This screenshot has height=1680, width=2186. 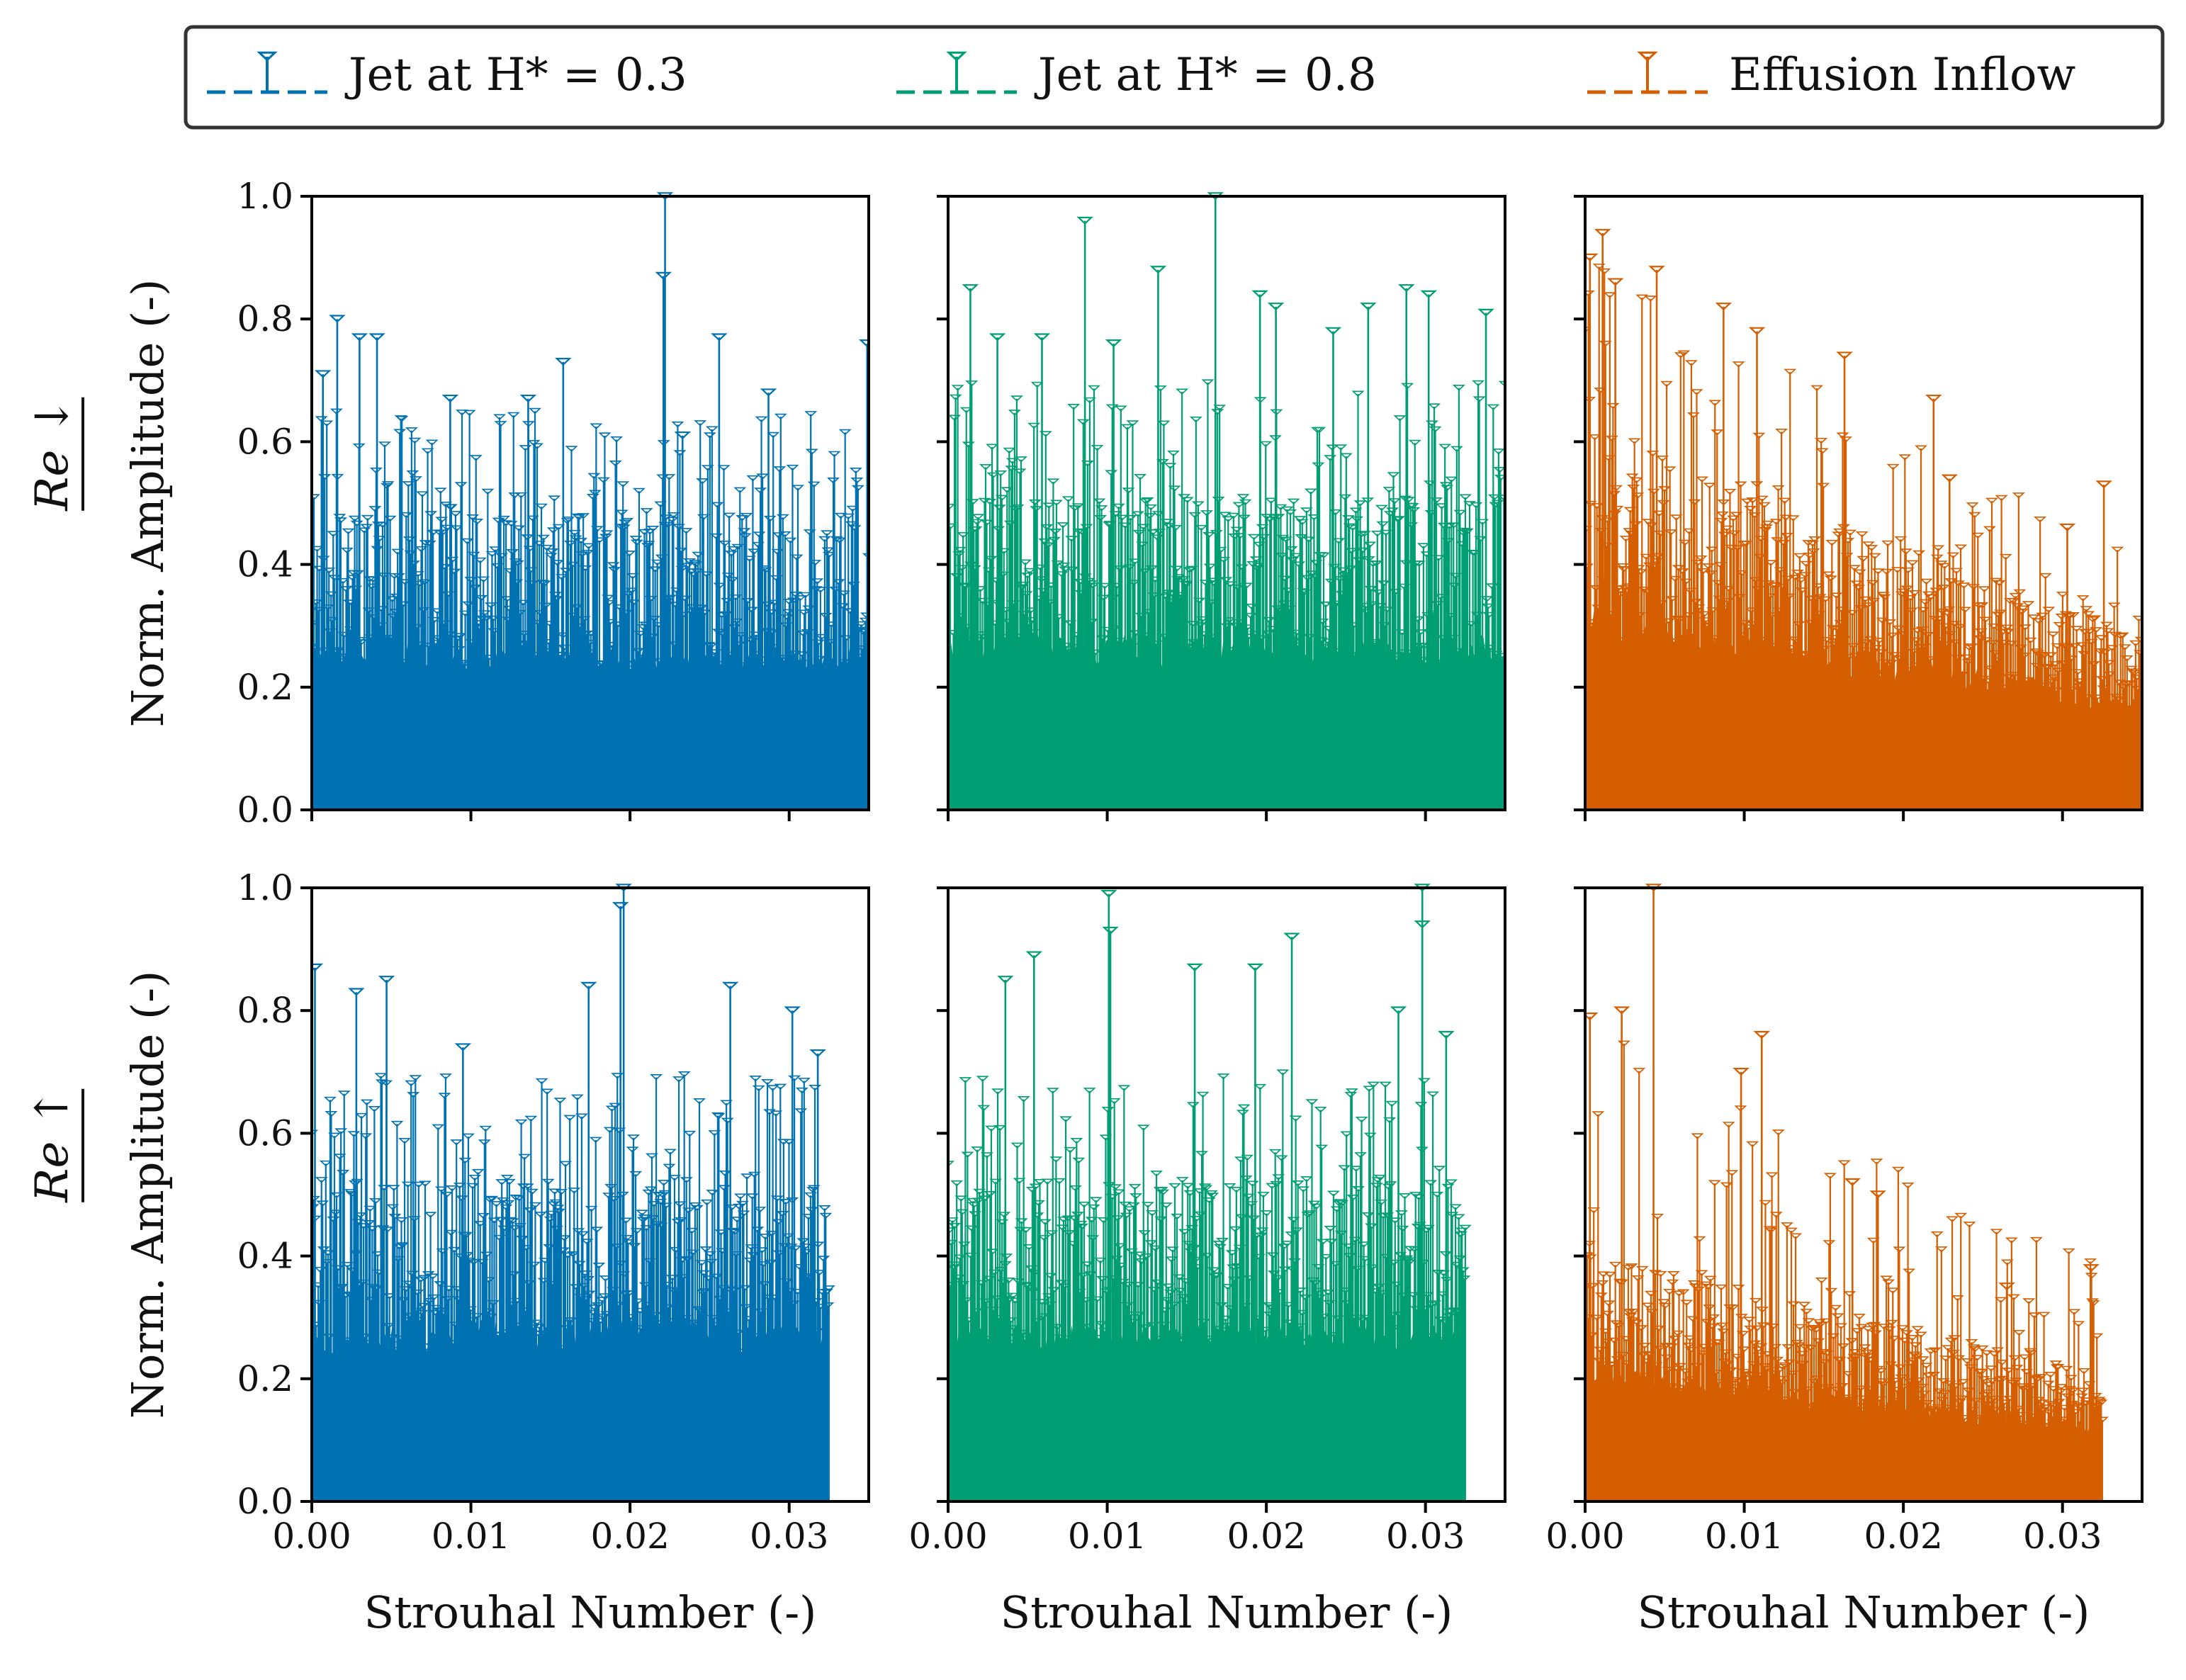 What do you see at coordinates (265, 1133) in the screenshot?
I see `y-tick-label: 0.6` at bounding box center [265, 1133].